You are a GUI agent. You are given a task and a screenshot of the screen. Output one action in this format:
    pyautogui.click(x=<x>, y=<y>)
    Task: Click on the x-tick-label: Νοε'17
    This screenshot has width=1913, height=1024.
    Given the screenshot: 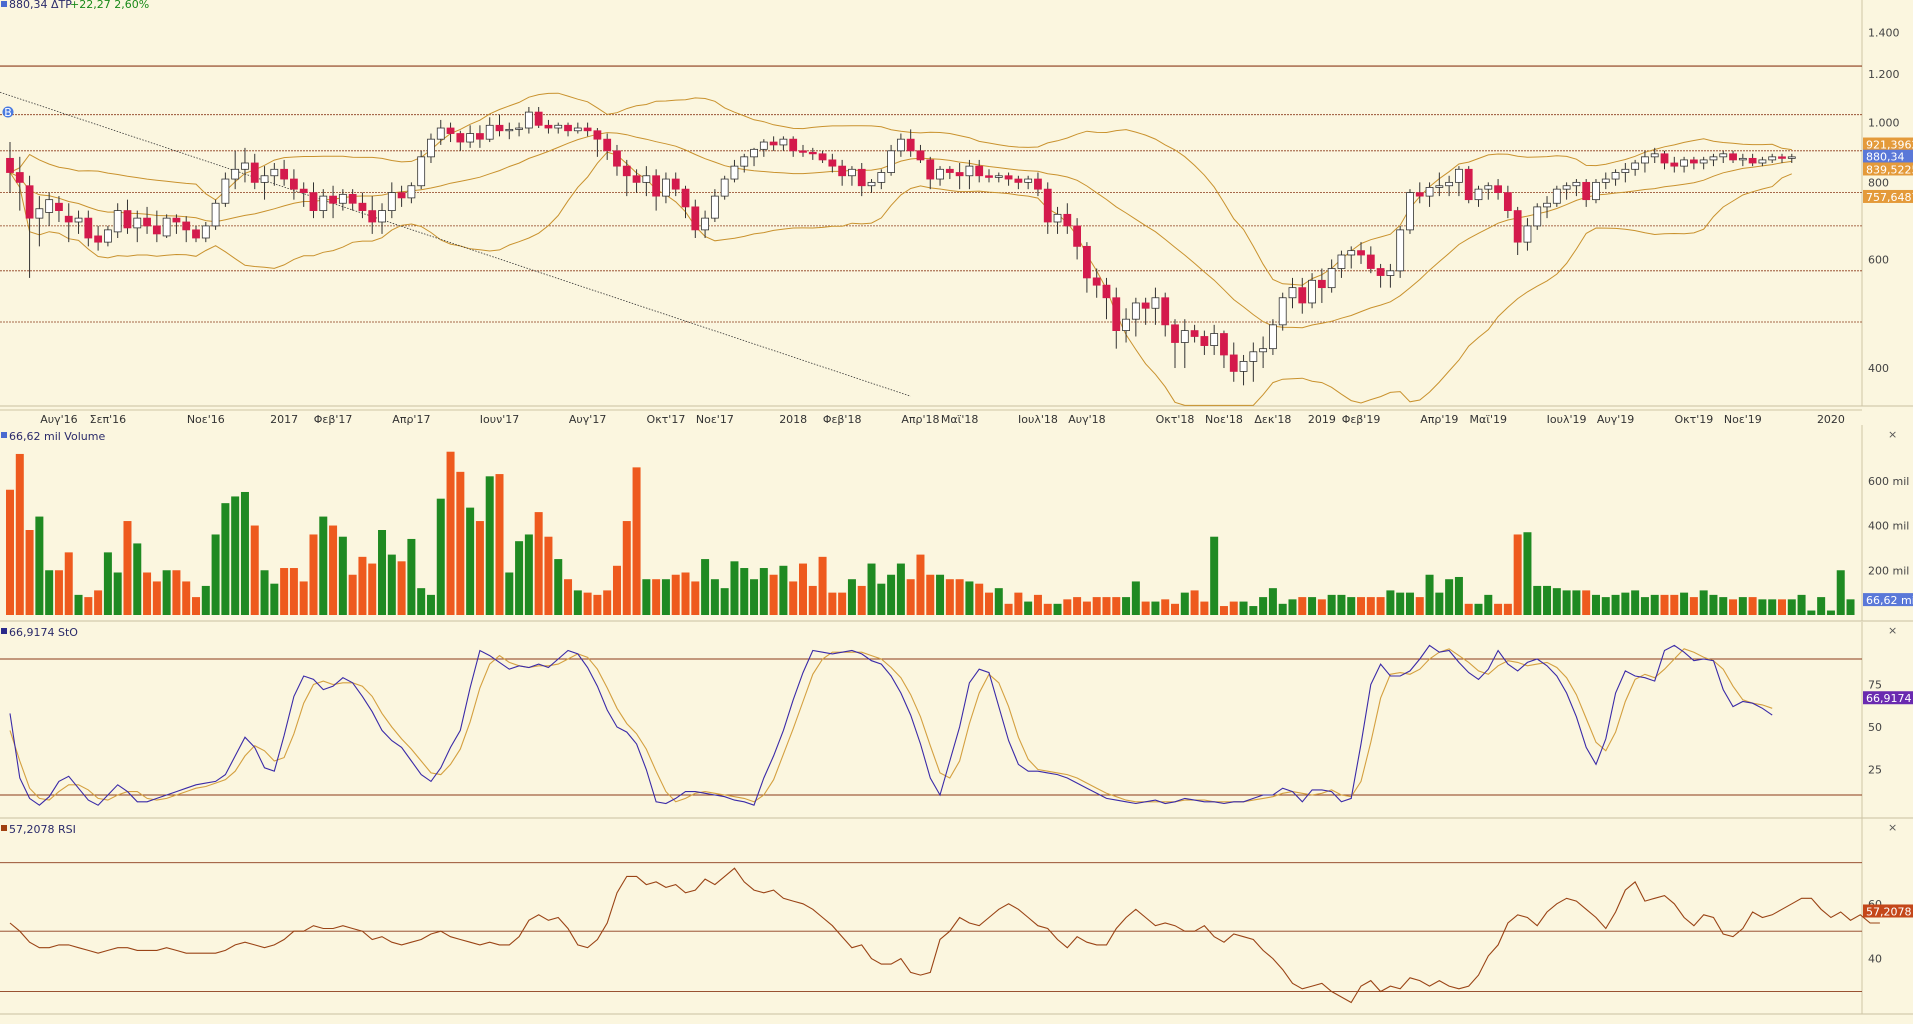 What is the action you would take?
    pyautogui.click(x=715, y=419)
    